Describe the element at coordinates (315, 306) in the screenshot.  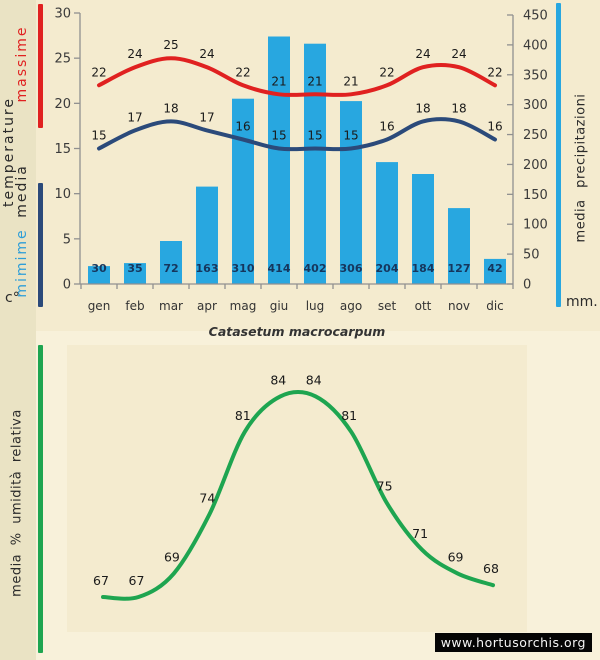
I see `svg-text: lug` at that location.